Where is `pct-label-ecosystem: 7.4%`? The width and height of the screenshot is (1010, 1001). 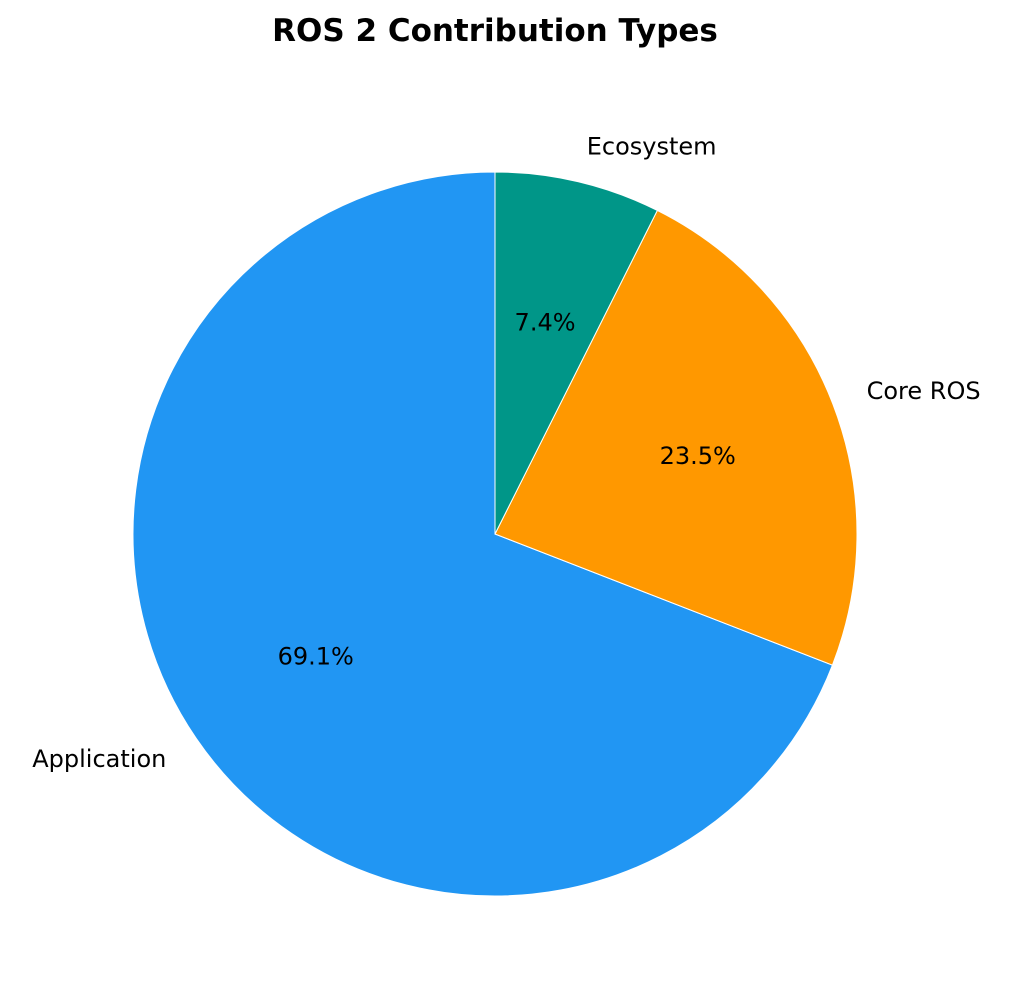
pct-label-ecosystem: 7.4% is located at coordinates (545, 323).